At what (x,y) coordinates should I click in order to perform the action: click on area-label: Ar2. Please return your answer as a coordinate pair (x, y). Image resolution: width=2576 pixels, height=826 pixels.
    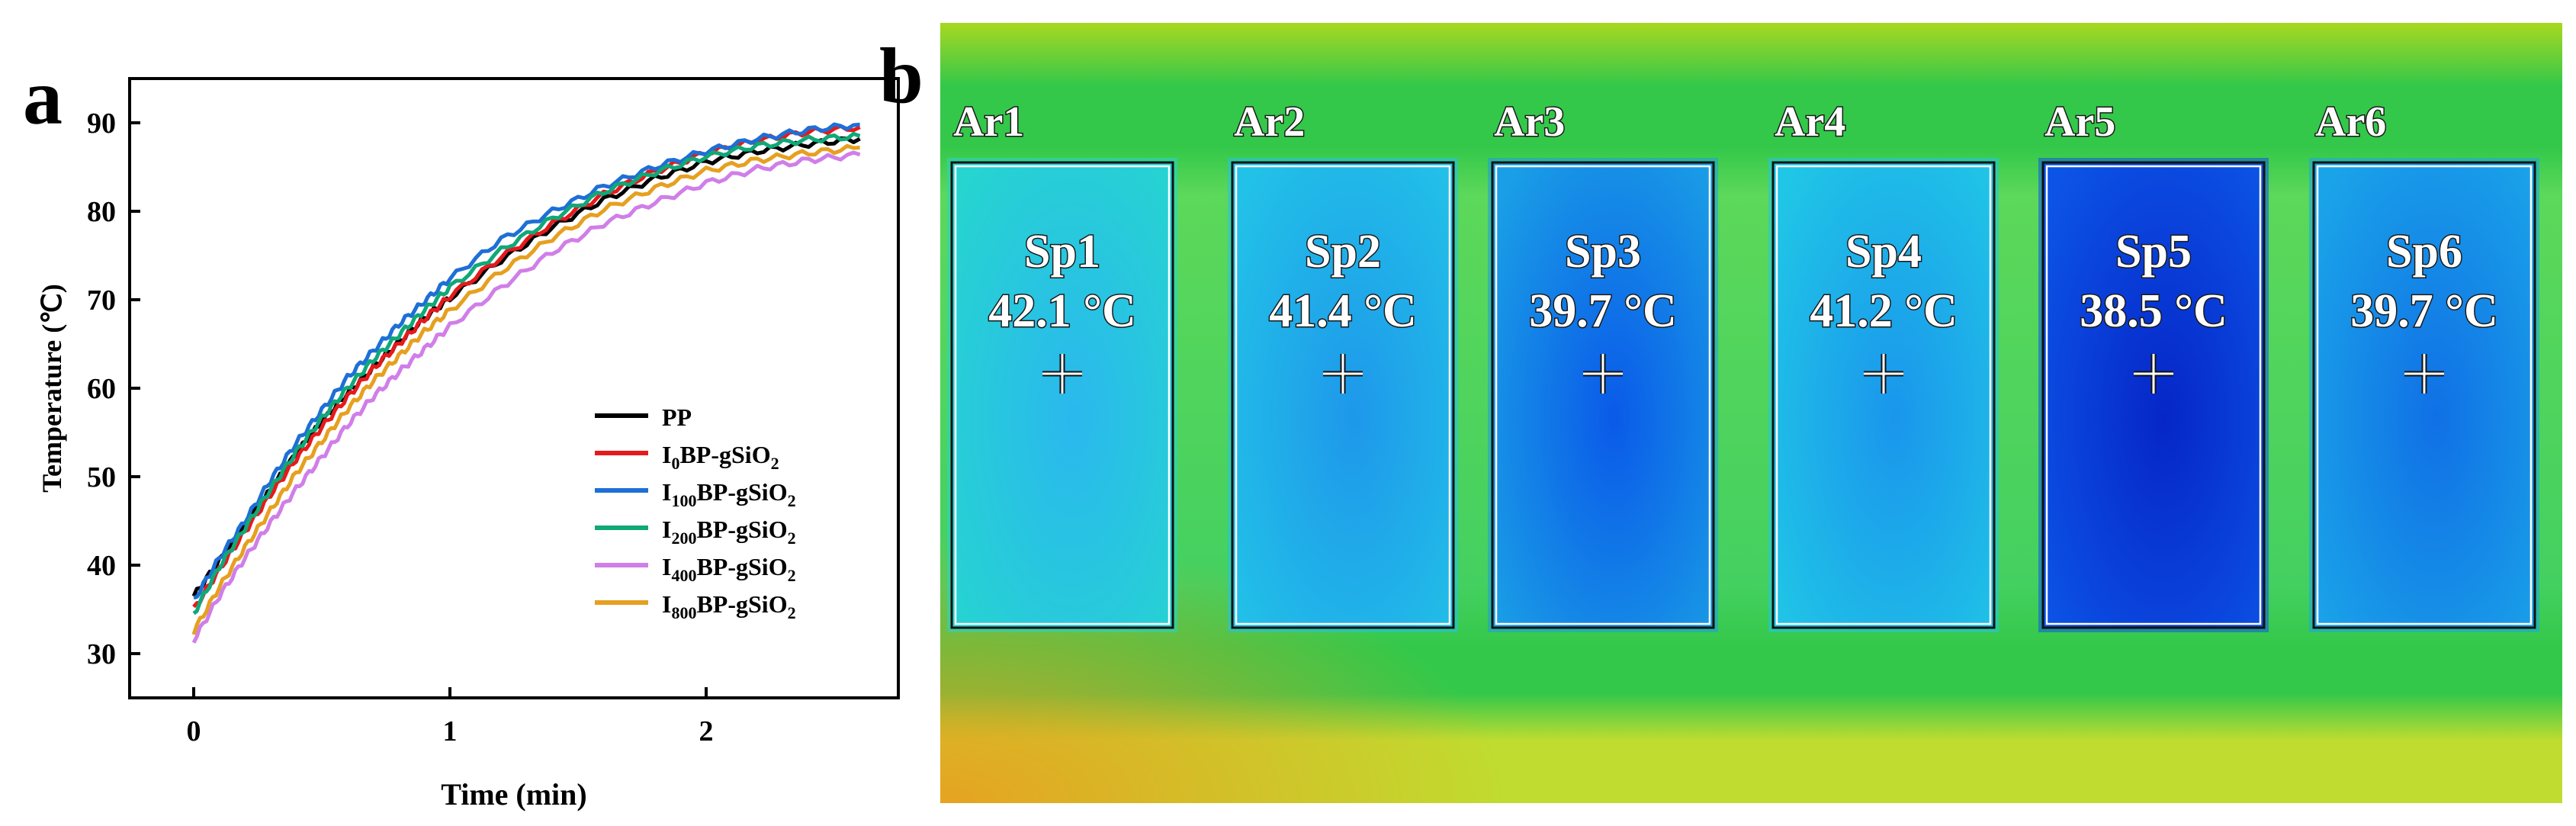
    Looking at the image, I should click on (1269, 122).